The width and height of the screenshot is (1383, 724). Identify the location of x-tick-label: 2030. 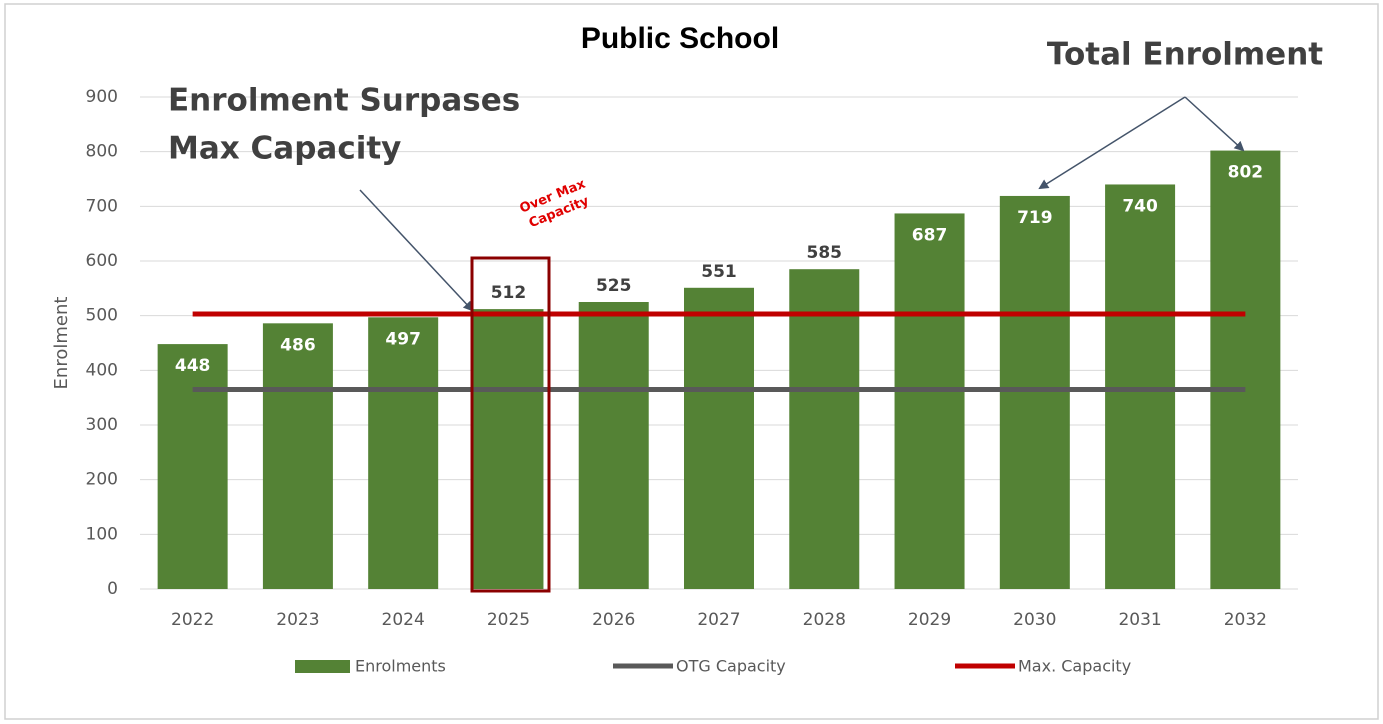
(1034, 620).